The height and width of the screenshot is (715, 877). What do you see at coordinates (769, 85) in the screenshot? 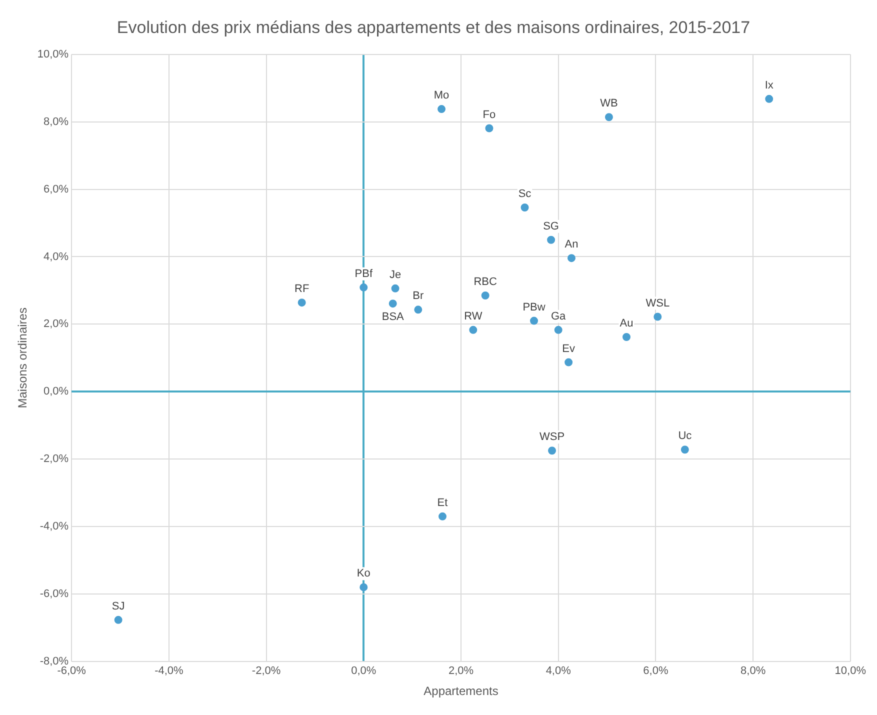
I see `annotation: Ix` at bounding box center [769, 85].